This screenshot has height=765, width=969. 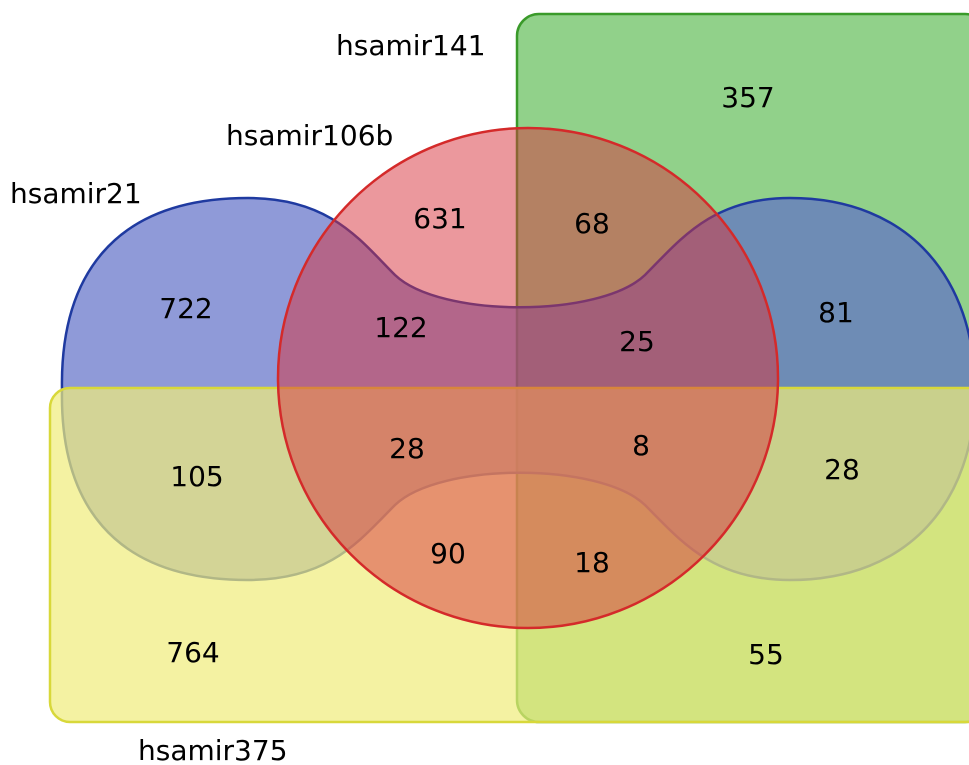 What do you see at coordinates (192, 652) in the screenshot?
I see `region-count-375-only: 764` at bounding box center [192, 652].